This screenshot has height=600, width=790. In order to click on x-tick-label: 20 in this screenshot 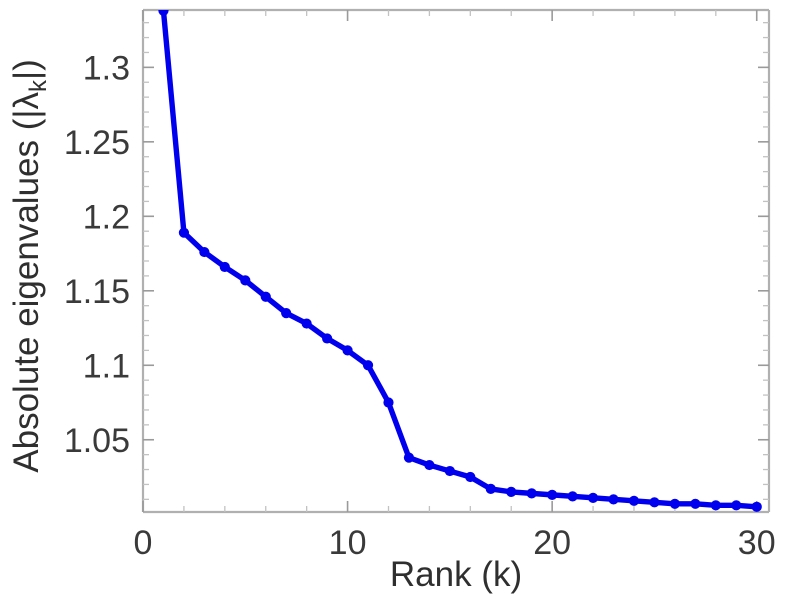, I will do `click(552, 543)`.